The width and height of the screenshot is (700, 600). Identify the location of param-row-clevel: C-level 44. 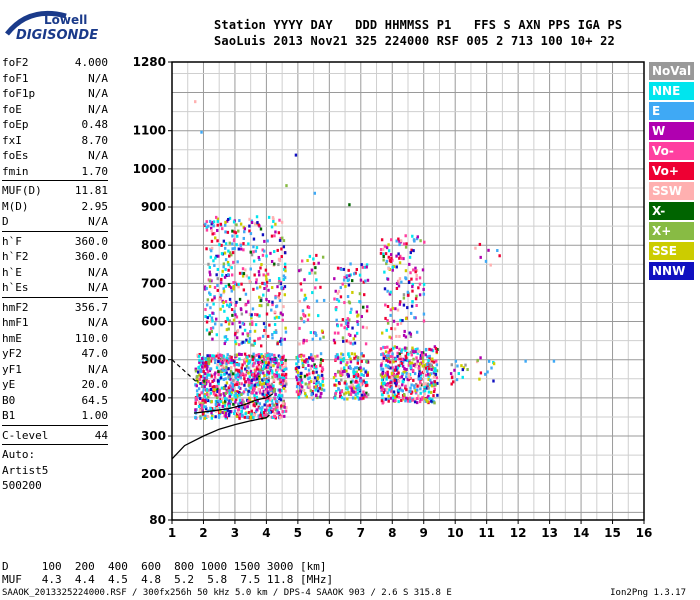
(55, 436).